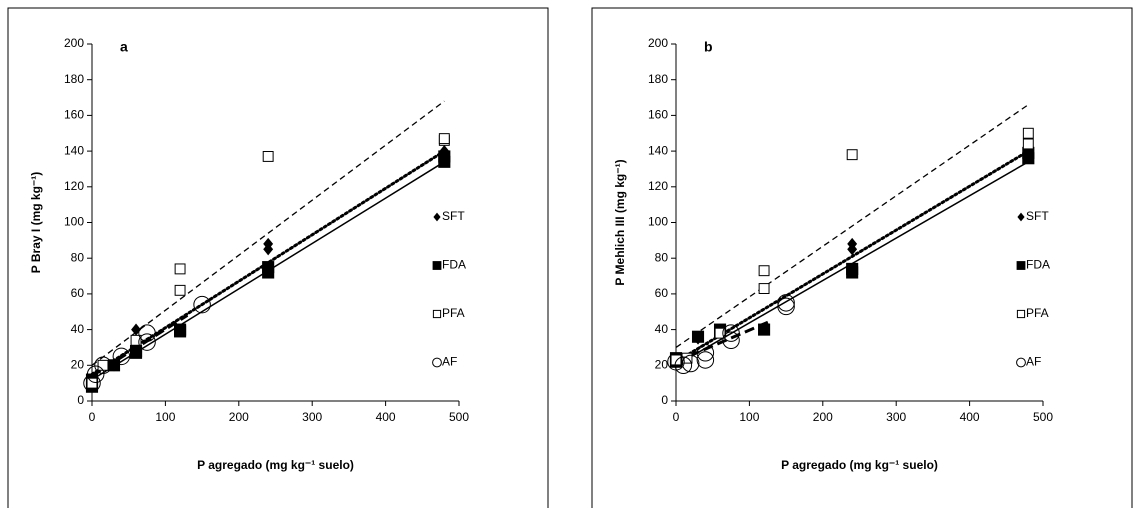 The image size is (1142, 508). What do you see at coordinates (708, 47) in the screenshot?
I see `panel-label: b` at bounding box center [708, 47].